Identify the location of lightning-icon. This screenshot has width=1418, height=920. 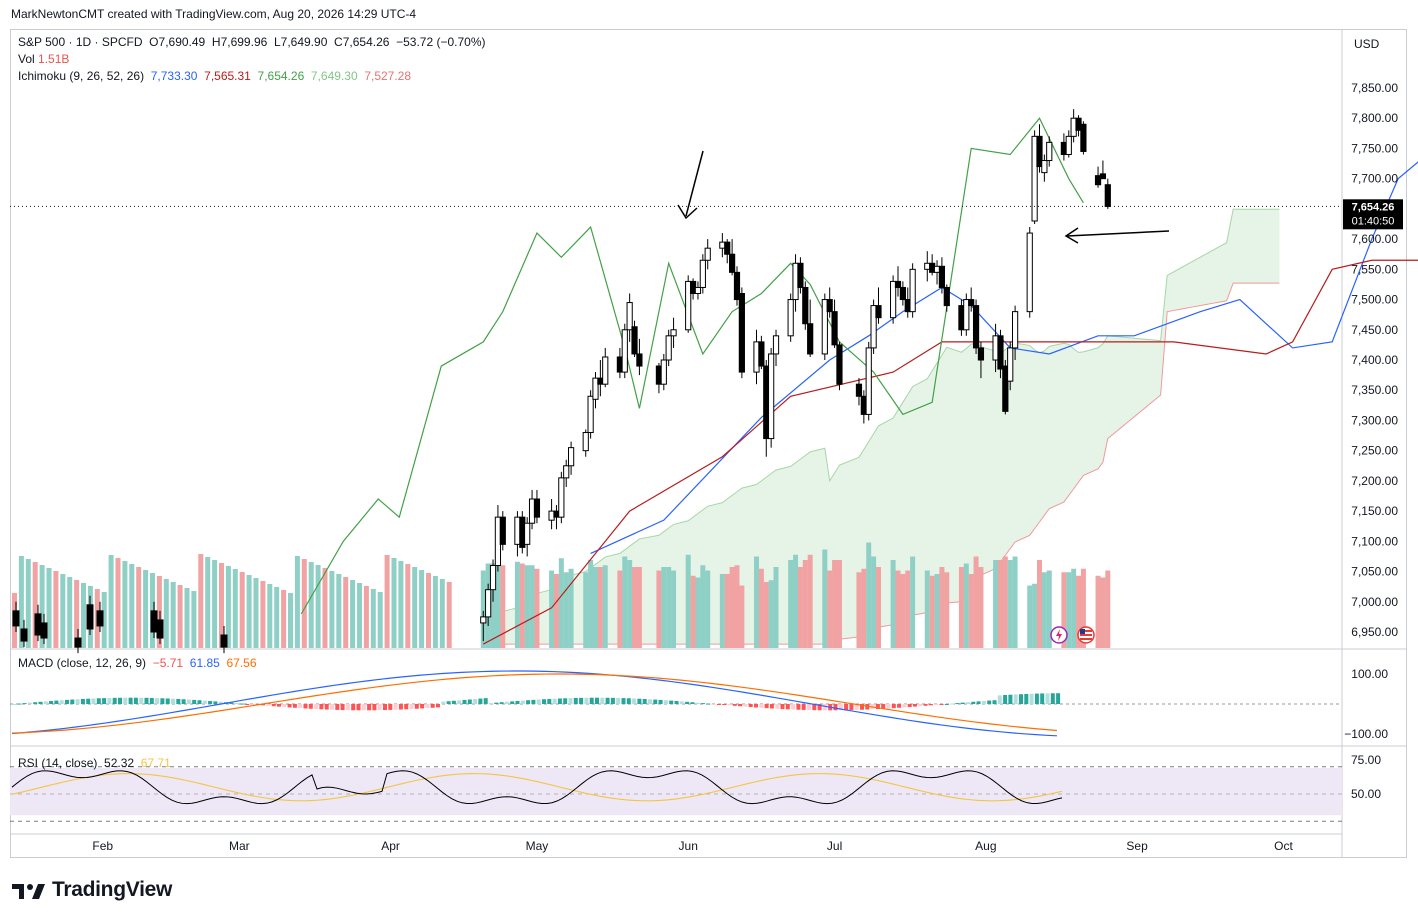
(1059, 635).